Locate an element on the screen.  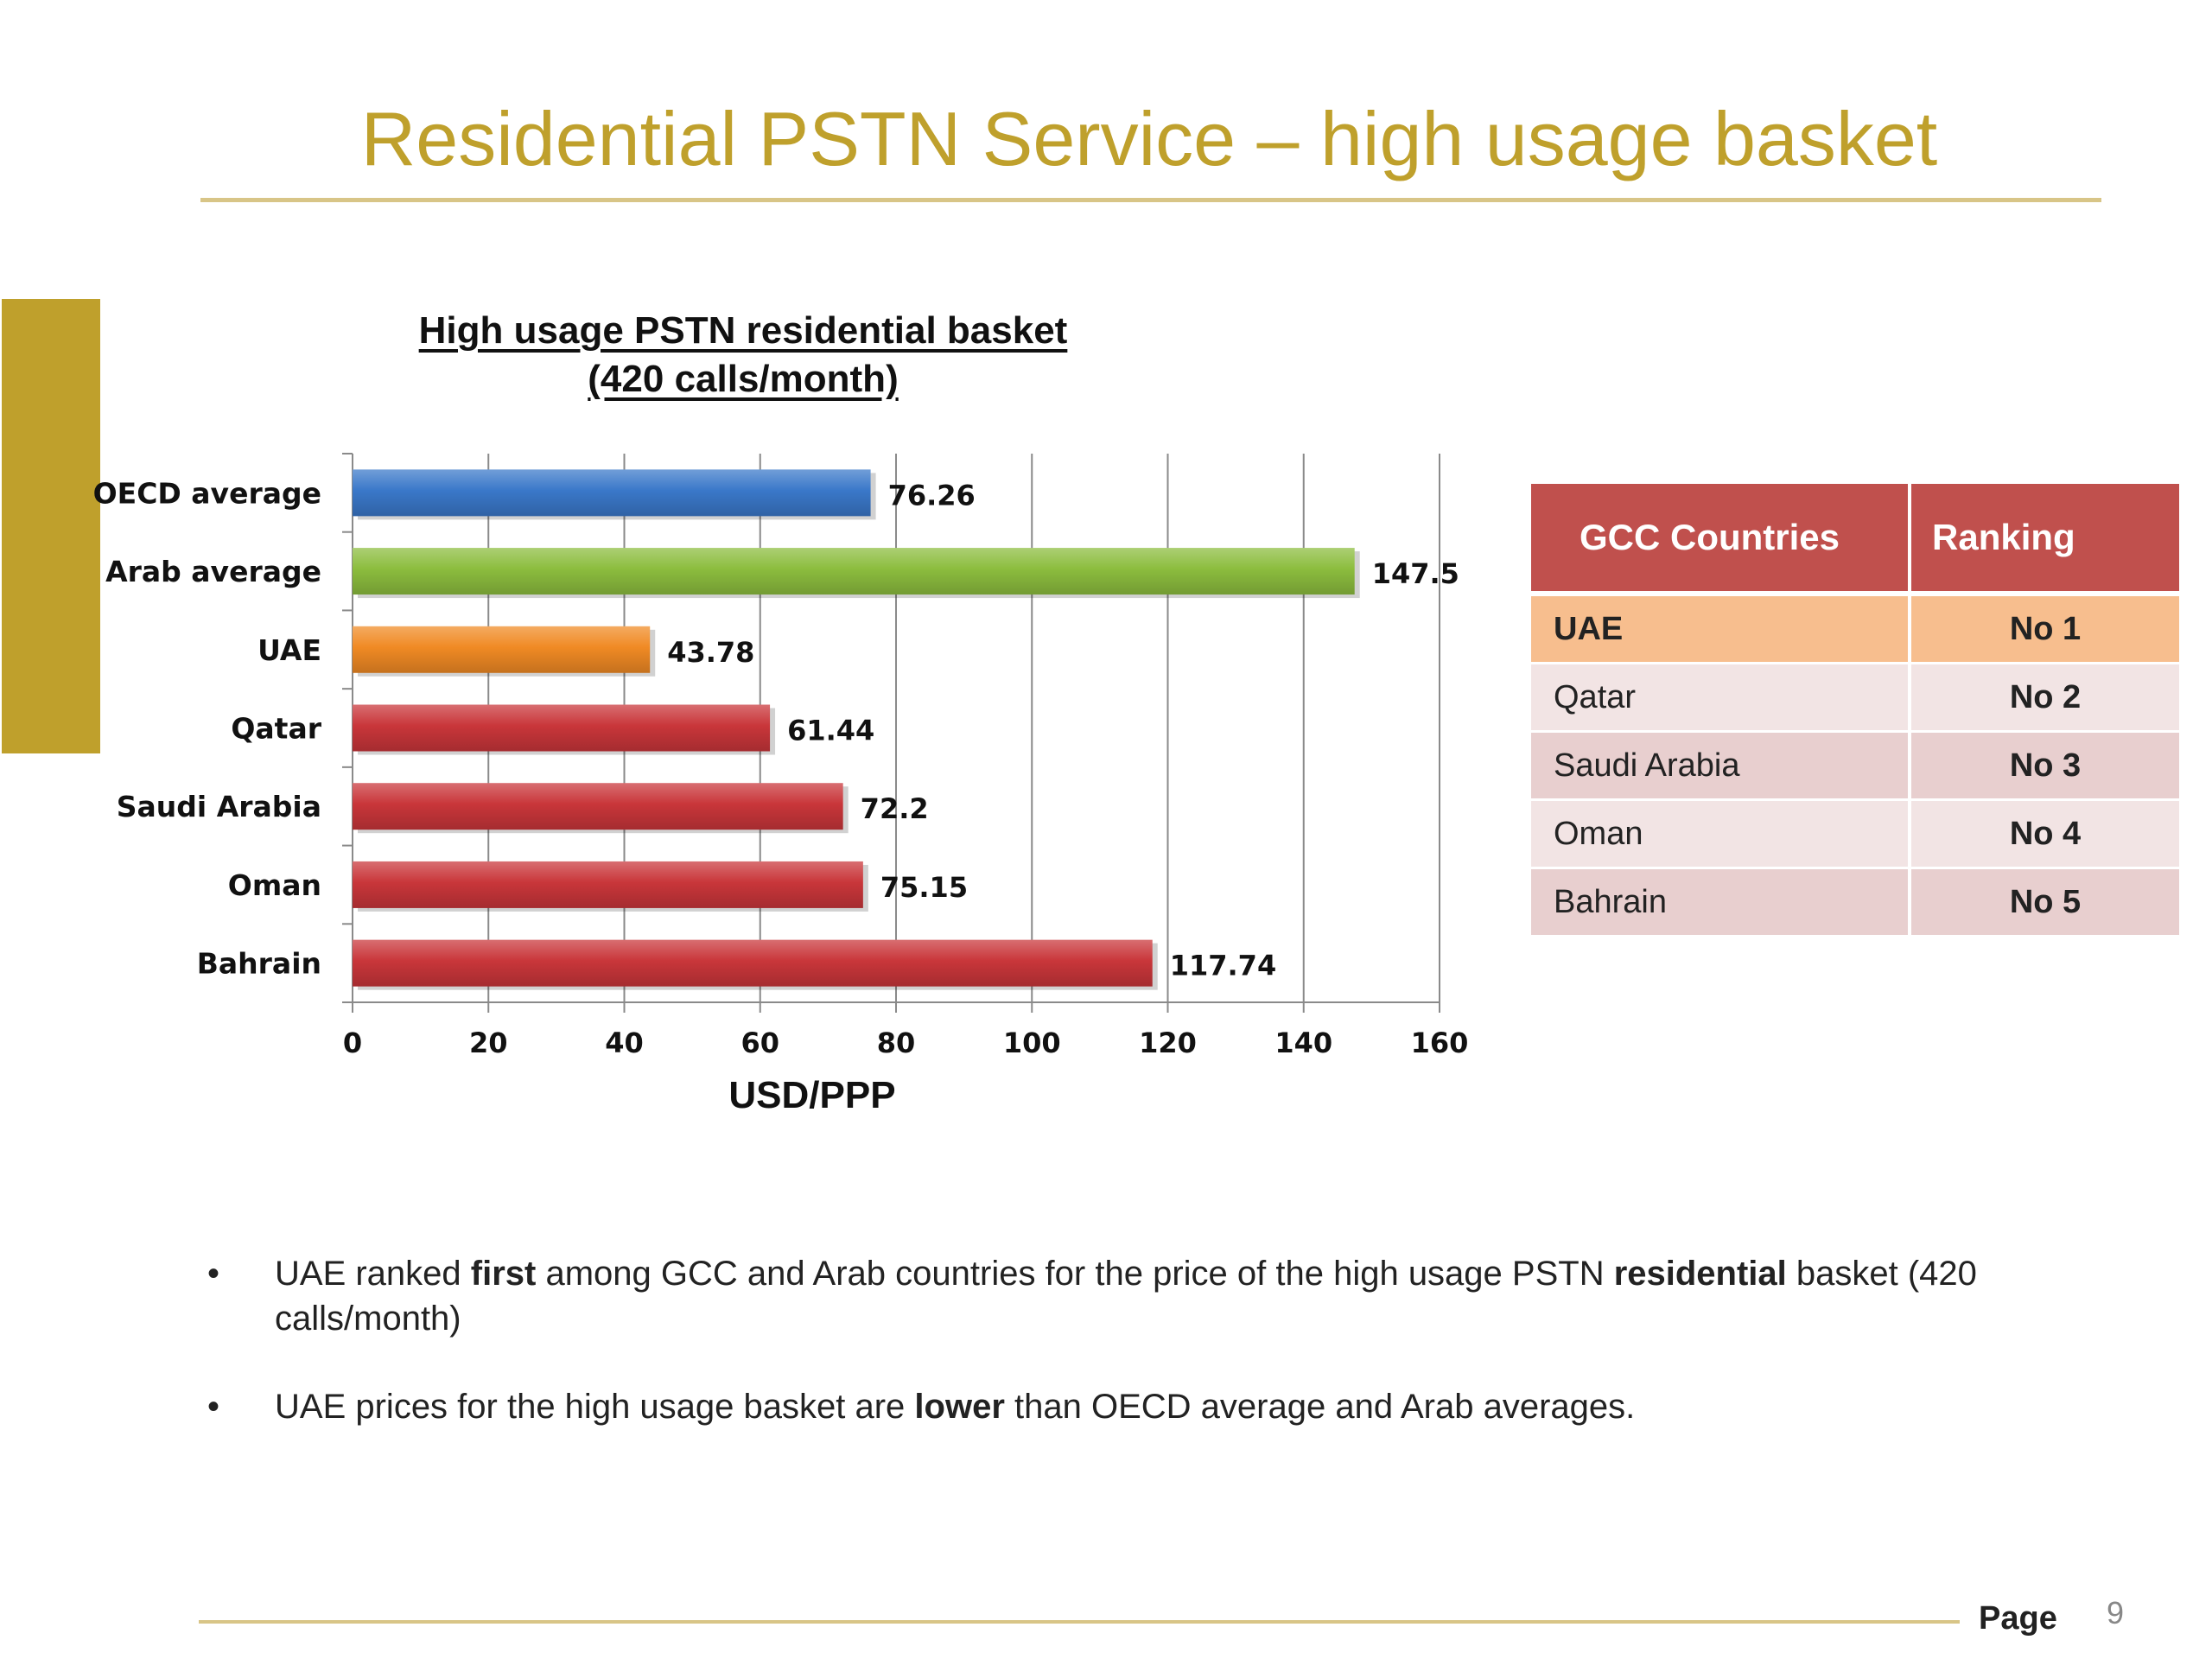
table-cell-country: Bahrain is located at coordinates (1719, 903).